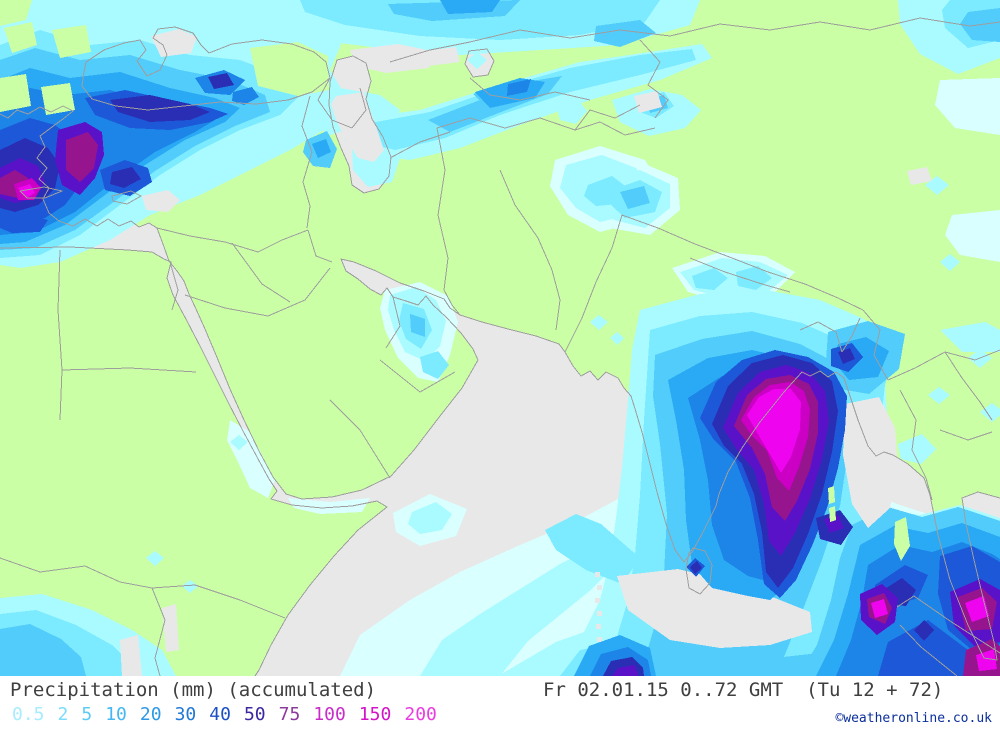  What do you see at coordinates (254, 714) in the screenshot?
I see `legend-value-50: 50` at bounding box center [254, 714].